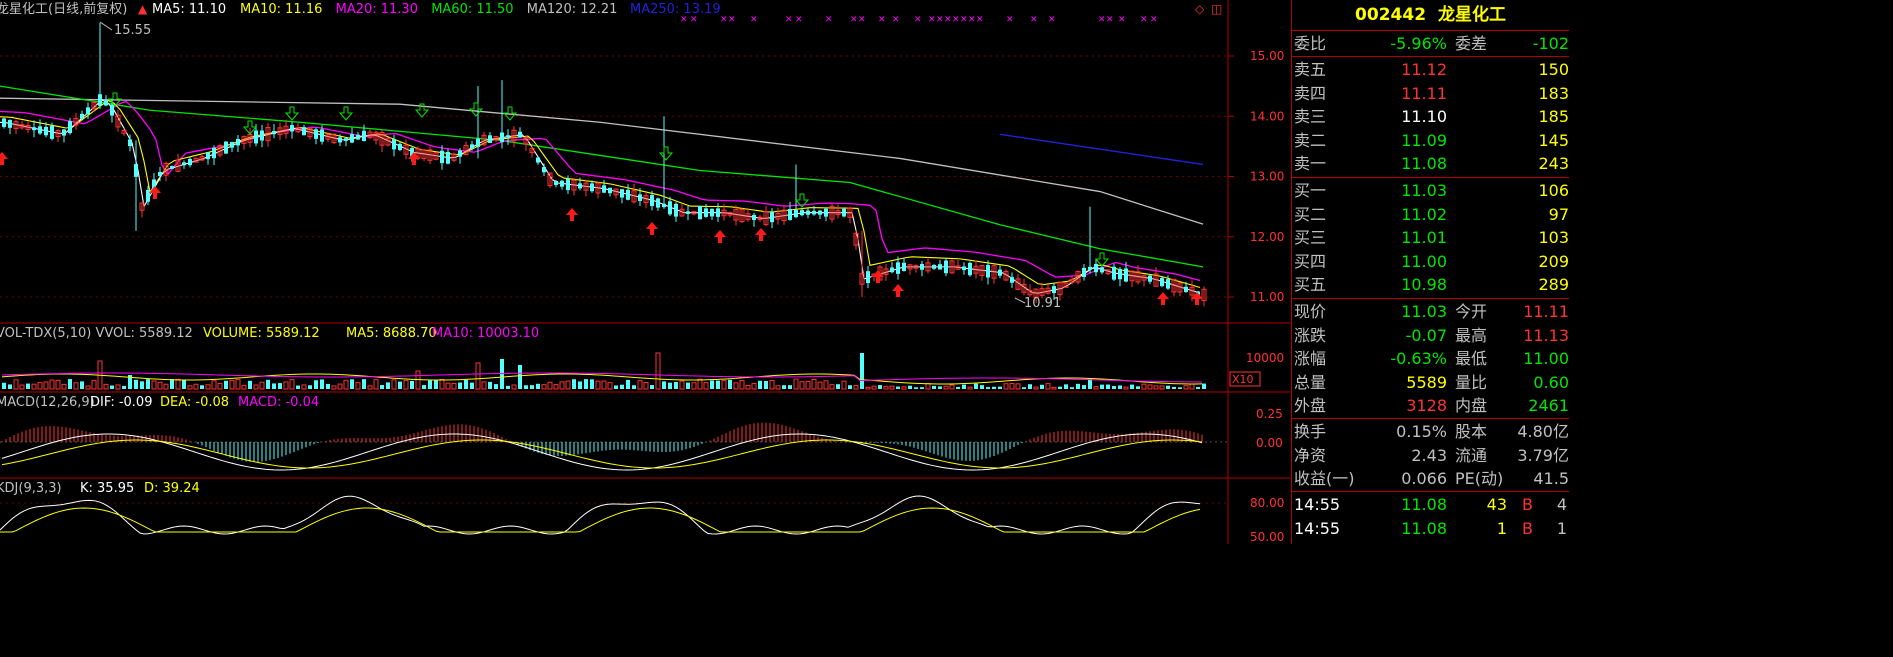 This screenshot has width=1893, height=657. Describe the element at coordinates (172, 488) in the screenshot. I see `kdj-d-label: D: 39.24` at that location.